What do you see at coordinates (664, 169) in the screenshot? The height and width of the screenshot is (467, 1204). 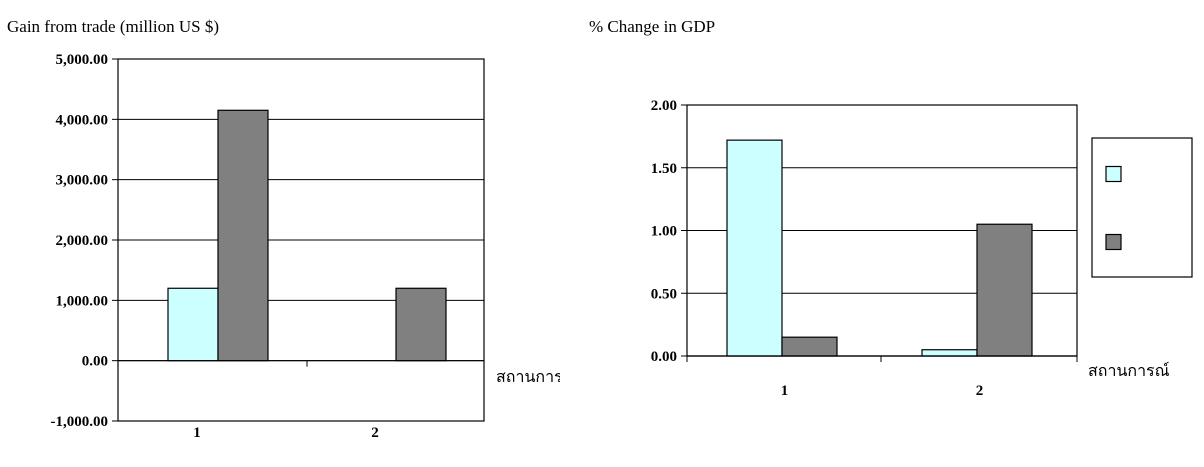 I see `y-tick-label: 1.50` at bounding box center [664, 169].